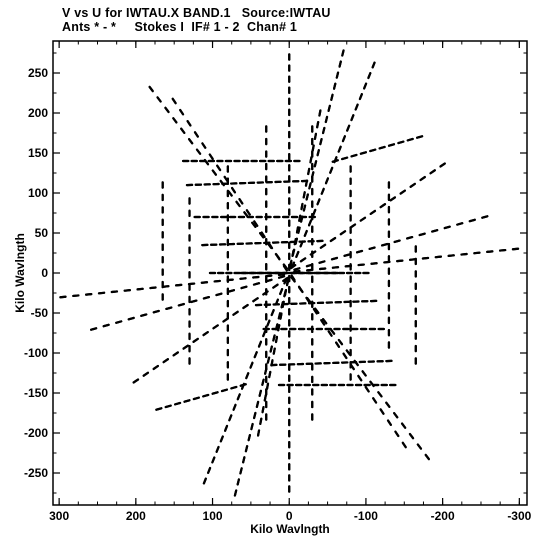 This screenshot has width=540, height=541. I want to click on x-tick-label: 200, so click(136, 516).